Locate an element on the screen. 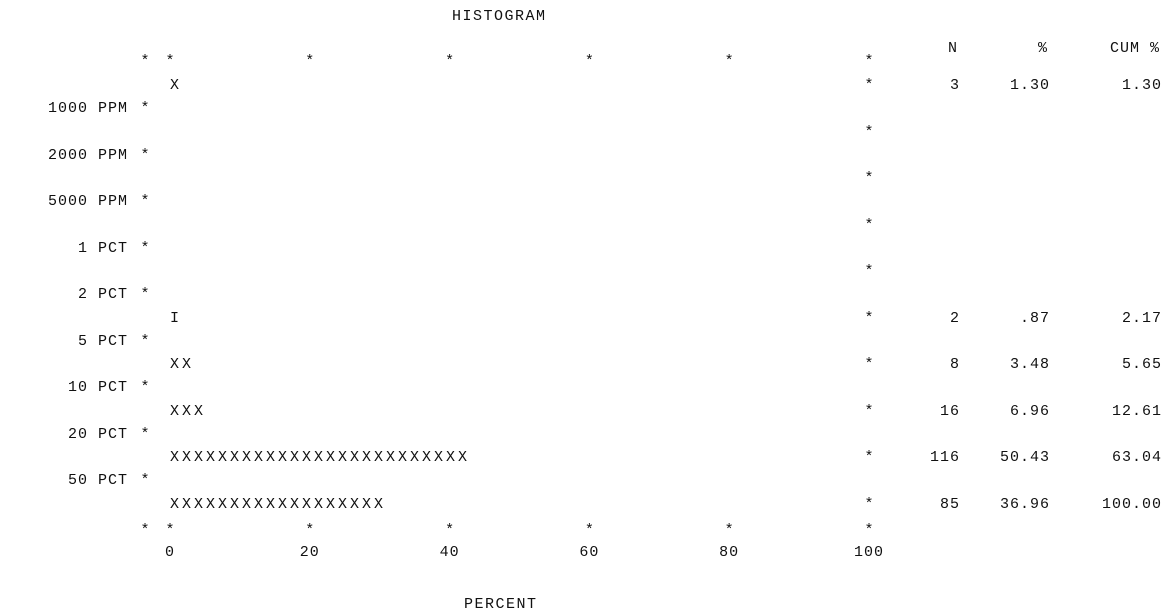  percent-cell: 6.96 is located at coordinates (1029, 411).